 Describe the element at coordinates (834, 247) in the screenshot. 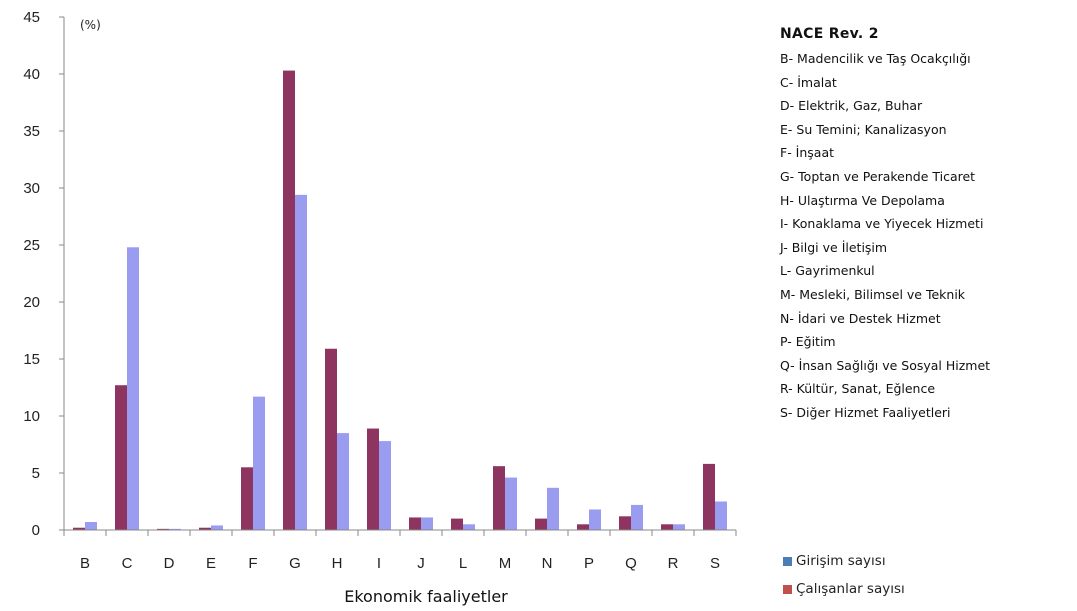

I see `nace-item: J- Bilgi ve İletişim` at that location.